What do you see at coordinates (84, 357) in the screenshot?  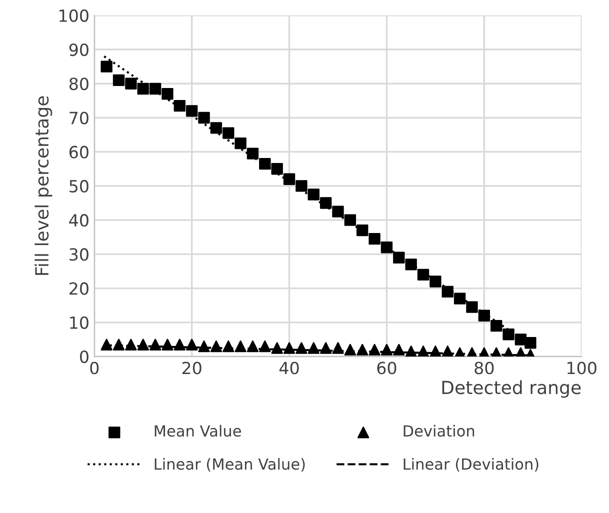 I see `y-tick-label: 0` at bounding box center [84, 357].